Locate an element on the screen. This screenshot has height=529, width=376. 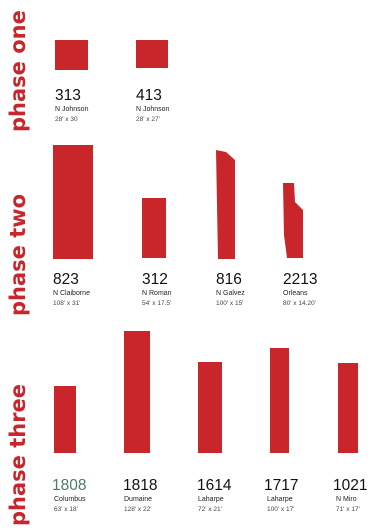
building-1717-street: Laharpe is located at coordinates (280, 499).